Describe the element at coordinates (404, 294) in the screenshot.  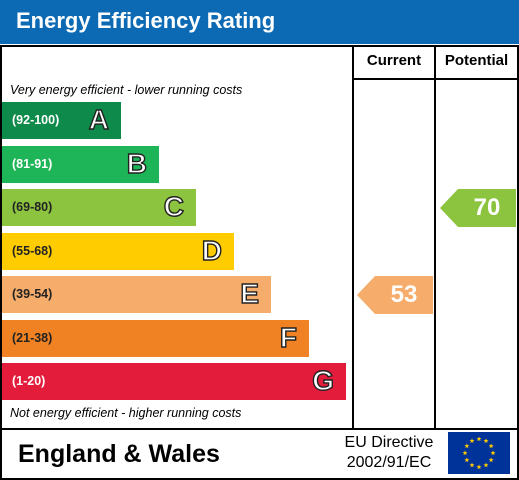
I see `current-rating-value: 53` at that location.